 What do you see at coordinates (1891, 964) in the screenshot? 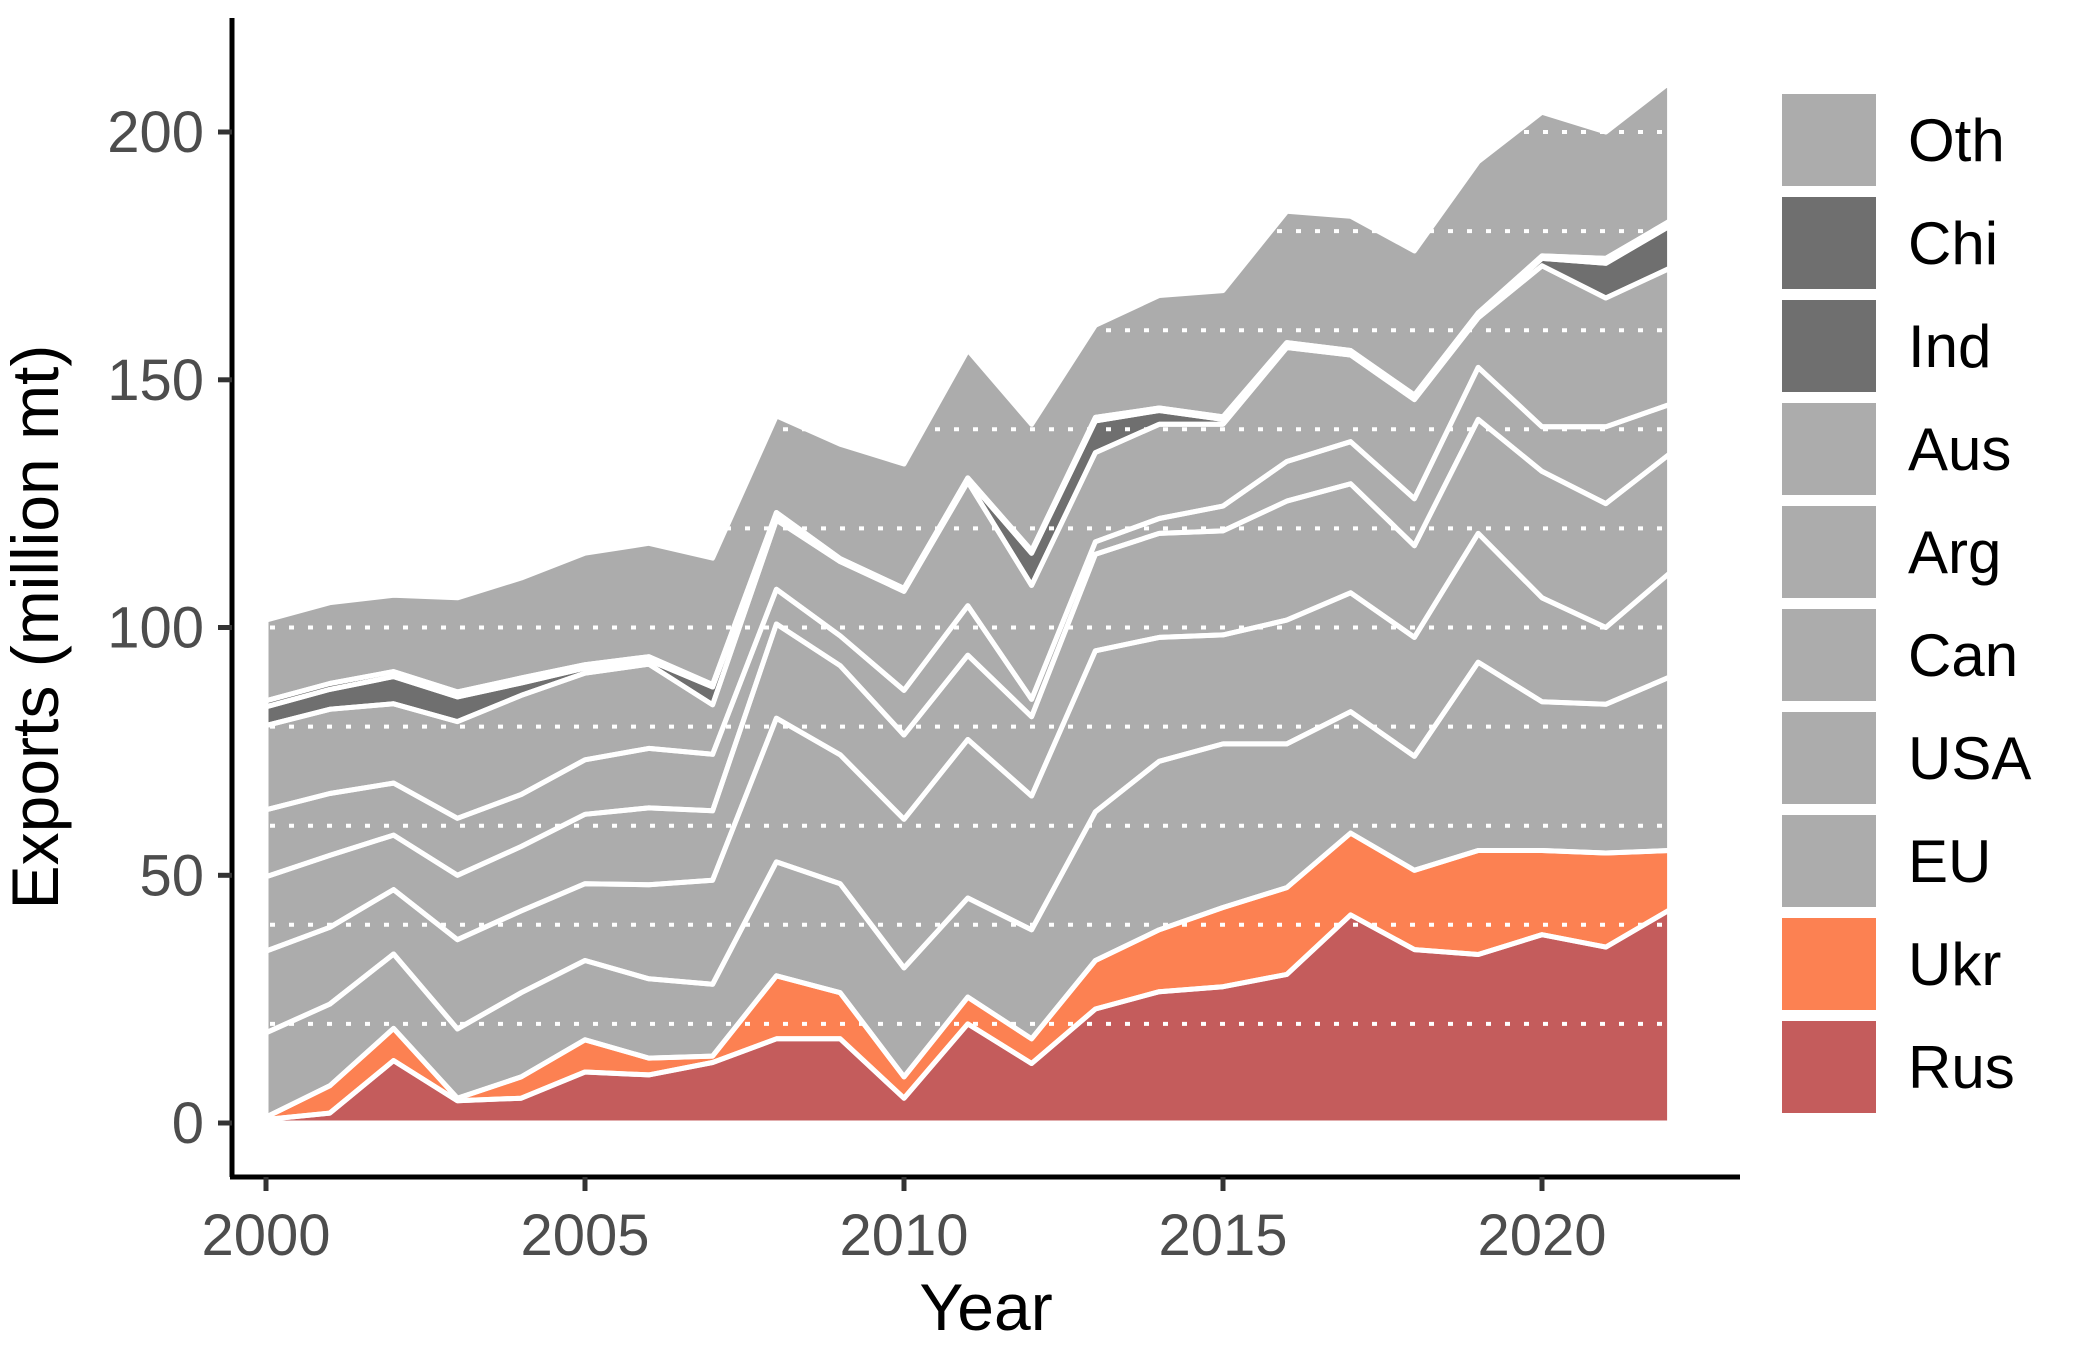
I see `legend-item-ukr: Ukr` at bounding box center [1891, 964].